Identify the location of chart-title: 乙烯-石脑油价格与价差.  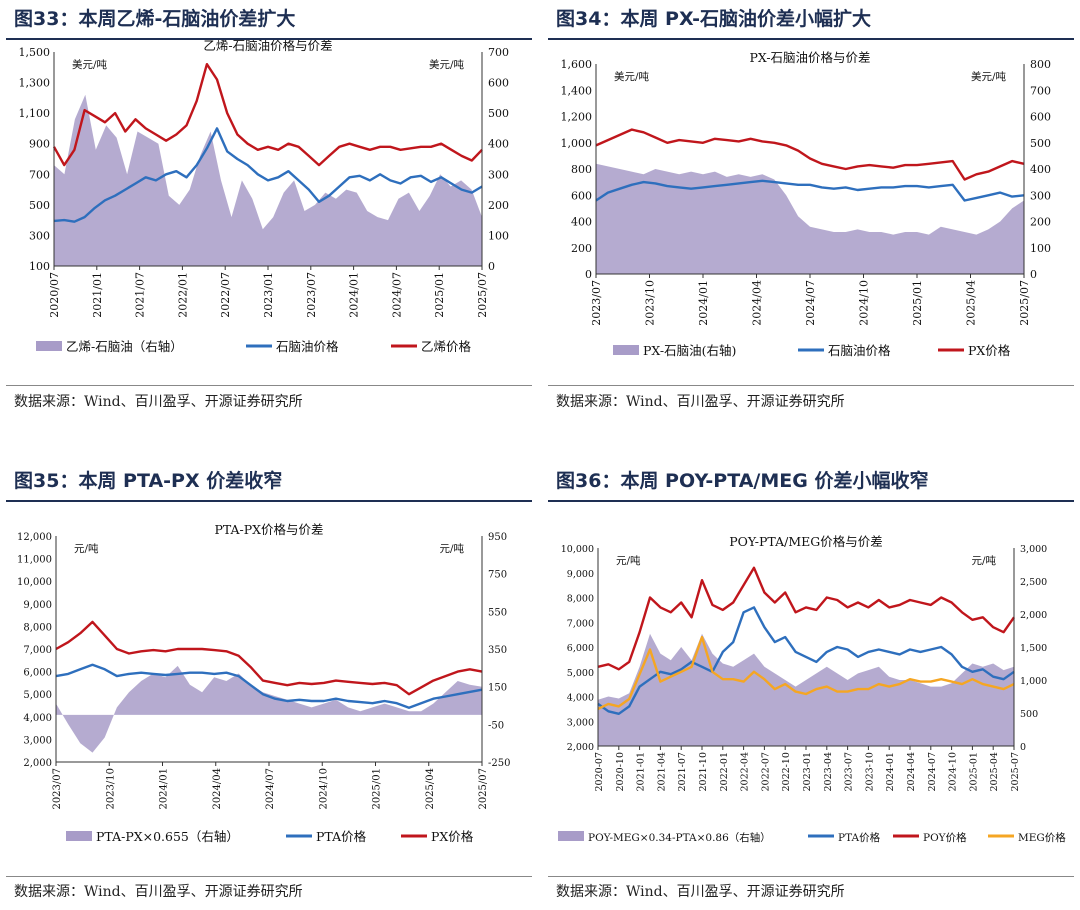
(267, 46).